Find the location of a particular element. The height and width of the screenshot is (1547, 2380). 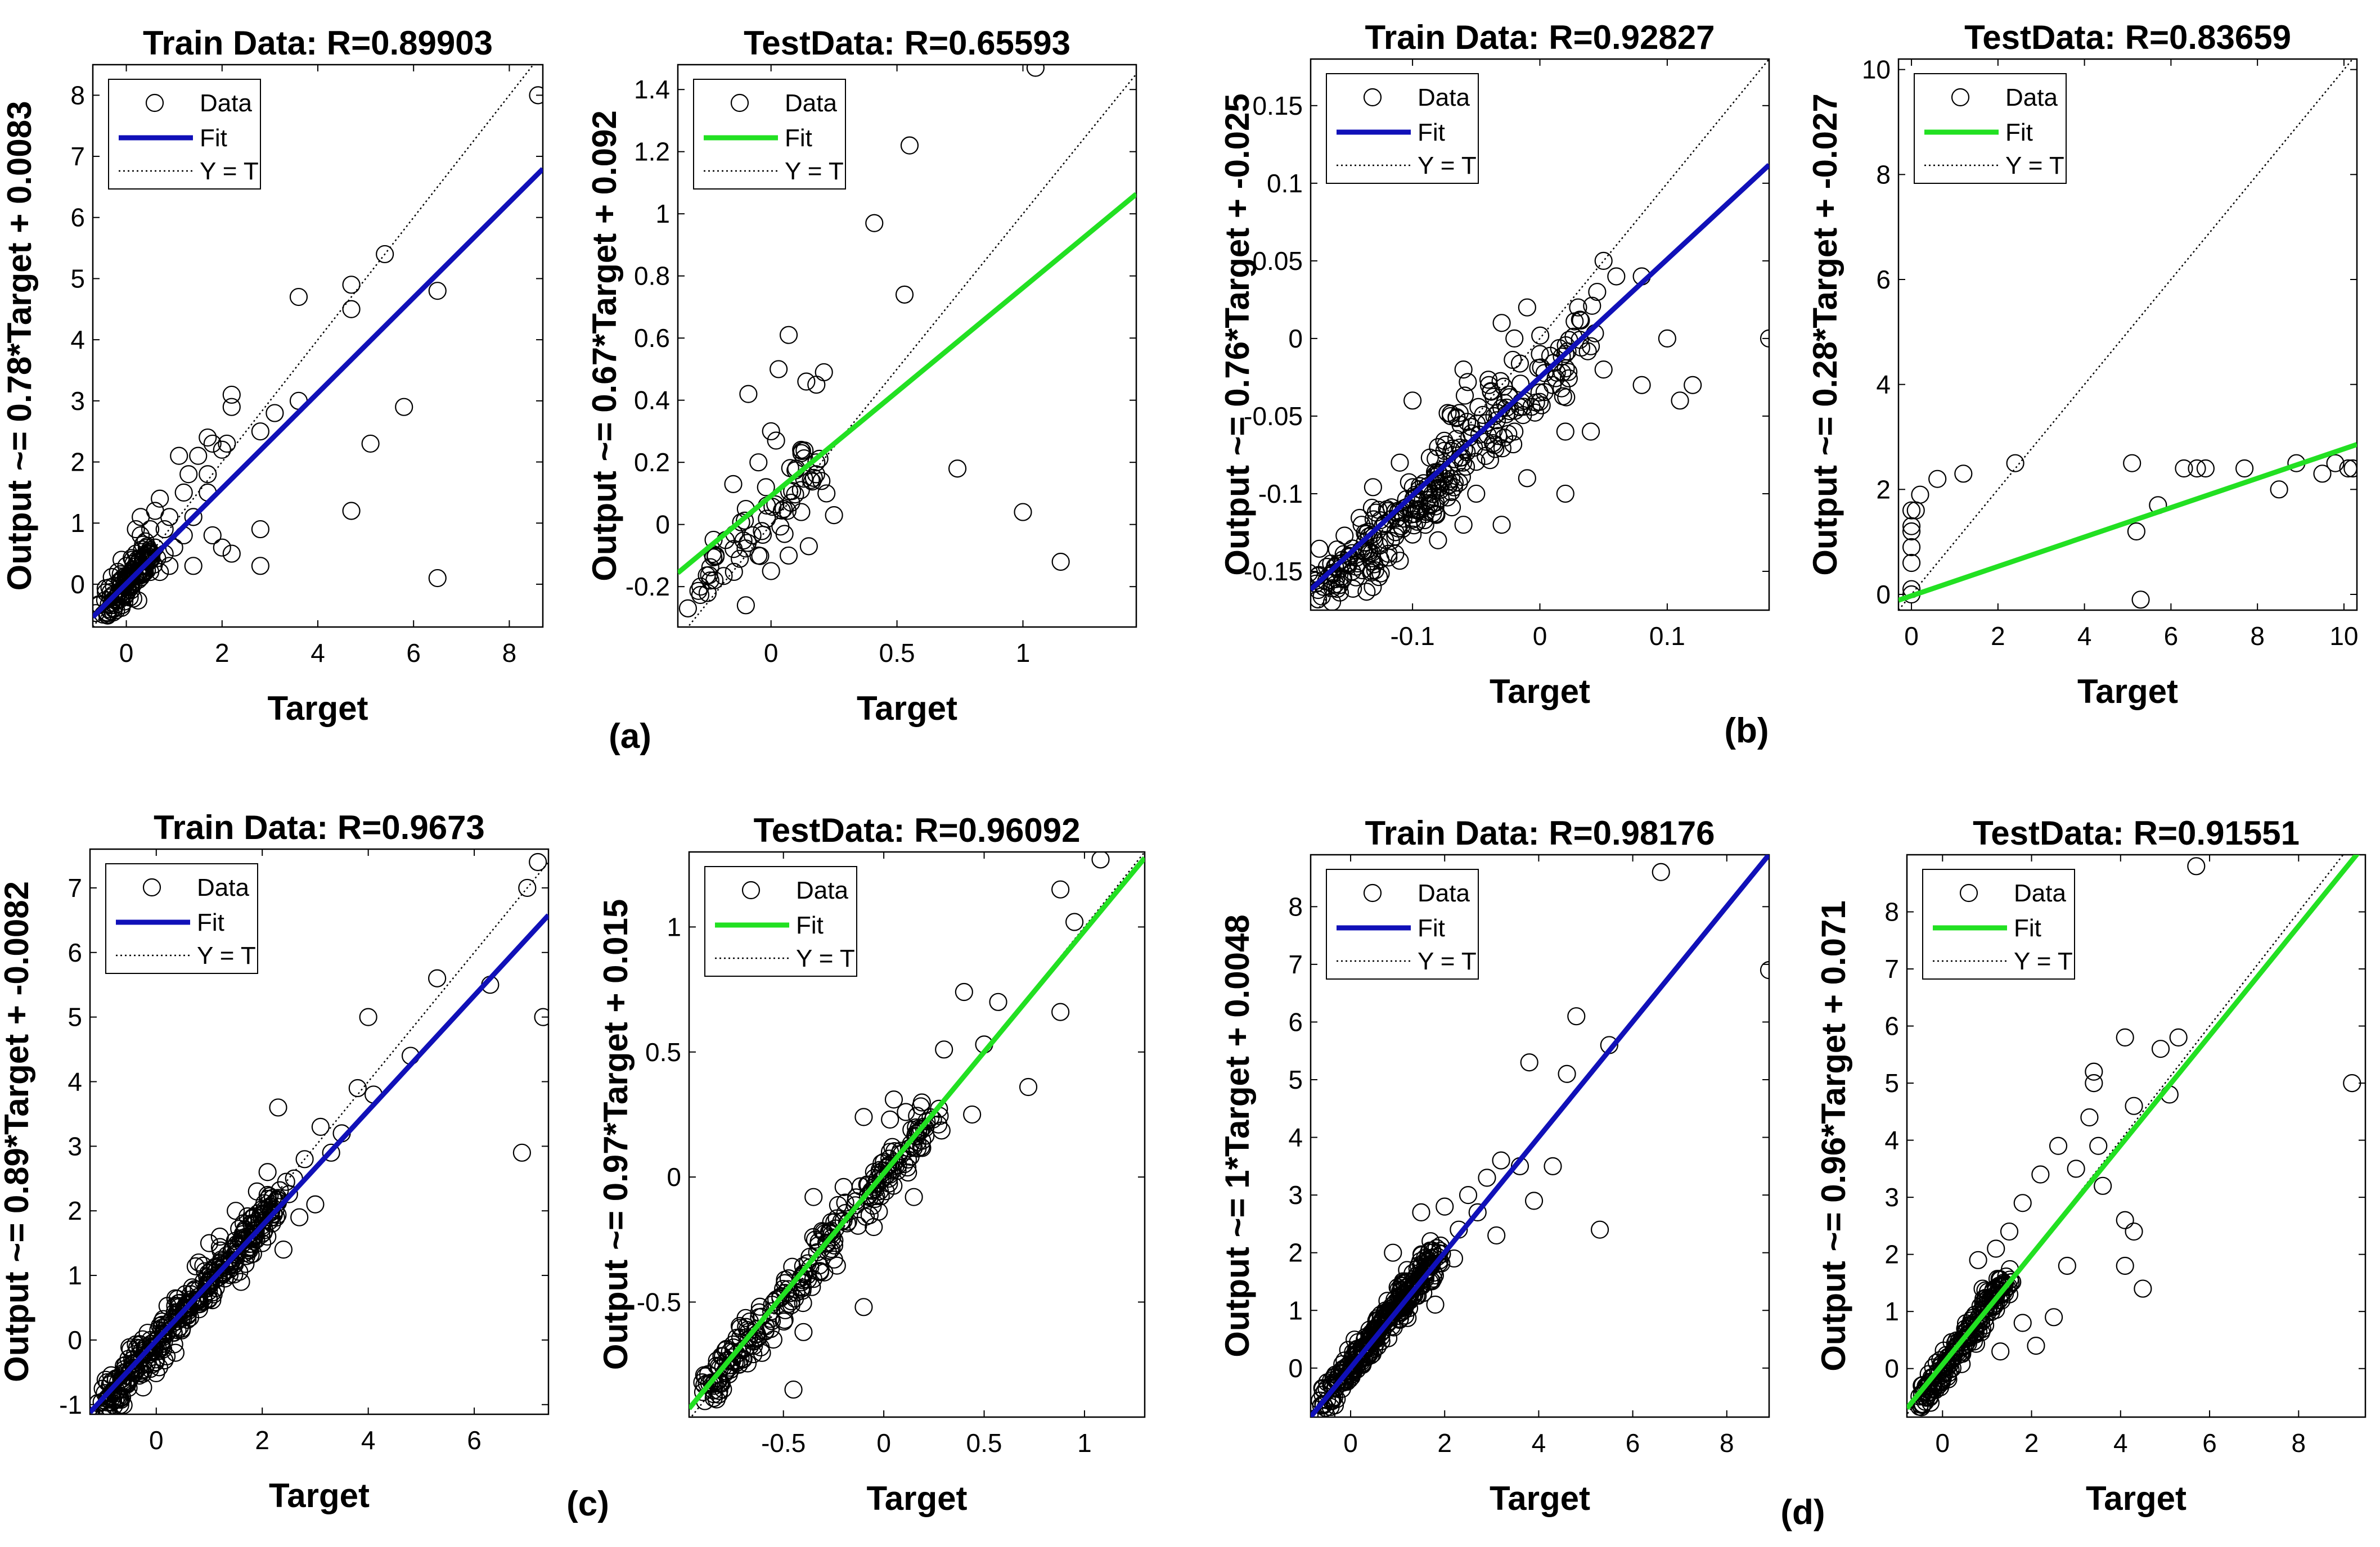

y-tick-label: -0.1 is located at coordinates (1280, 493).